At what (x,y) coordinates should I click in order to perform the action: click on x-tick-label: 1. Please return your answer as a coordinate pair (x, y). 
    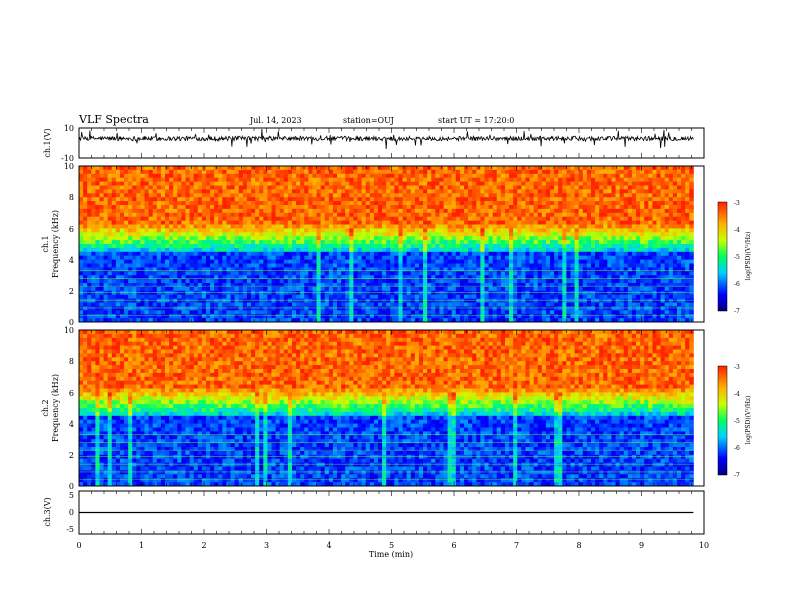
    Looking at the image, I should click on (141, 545).